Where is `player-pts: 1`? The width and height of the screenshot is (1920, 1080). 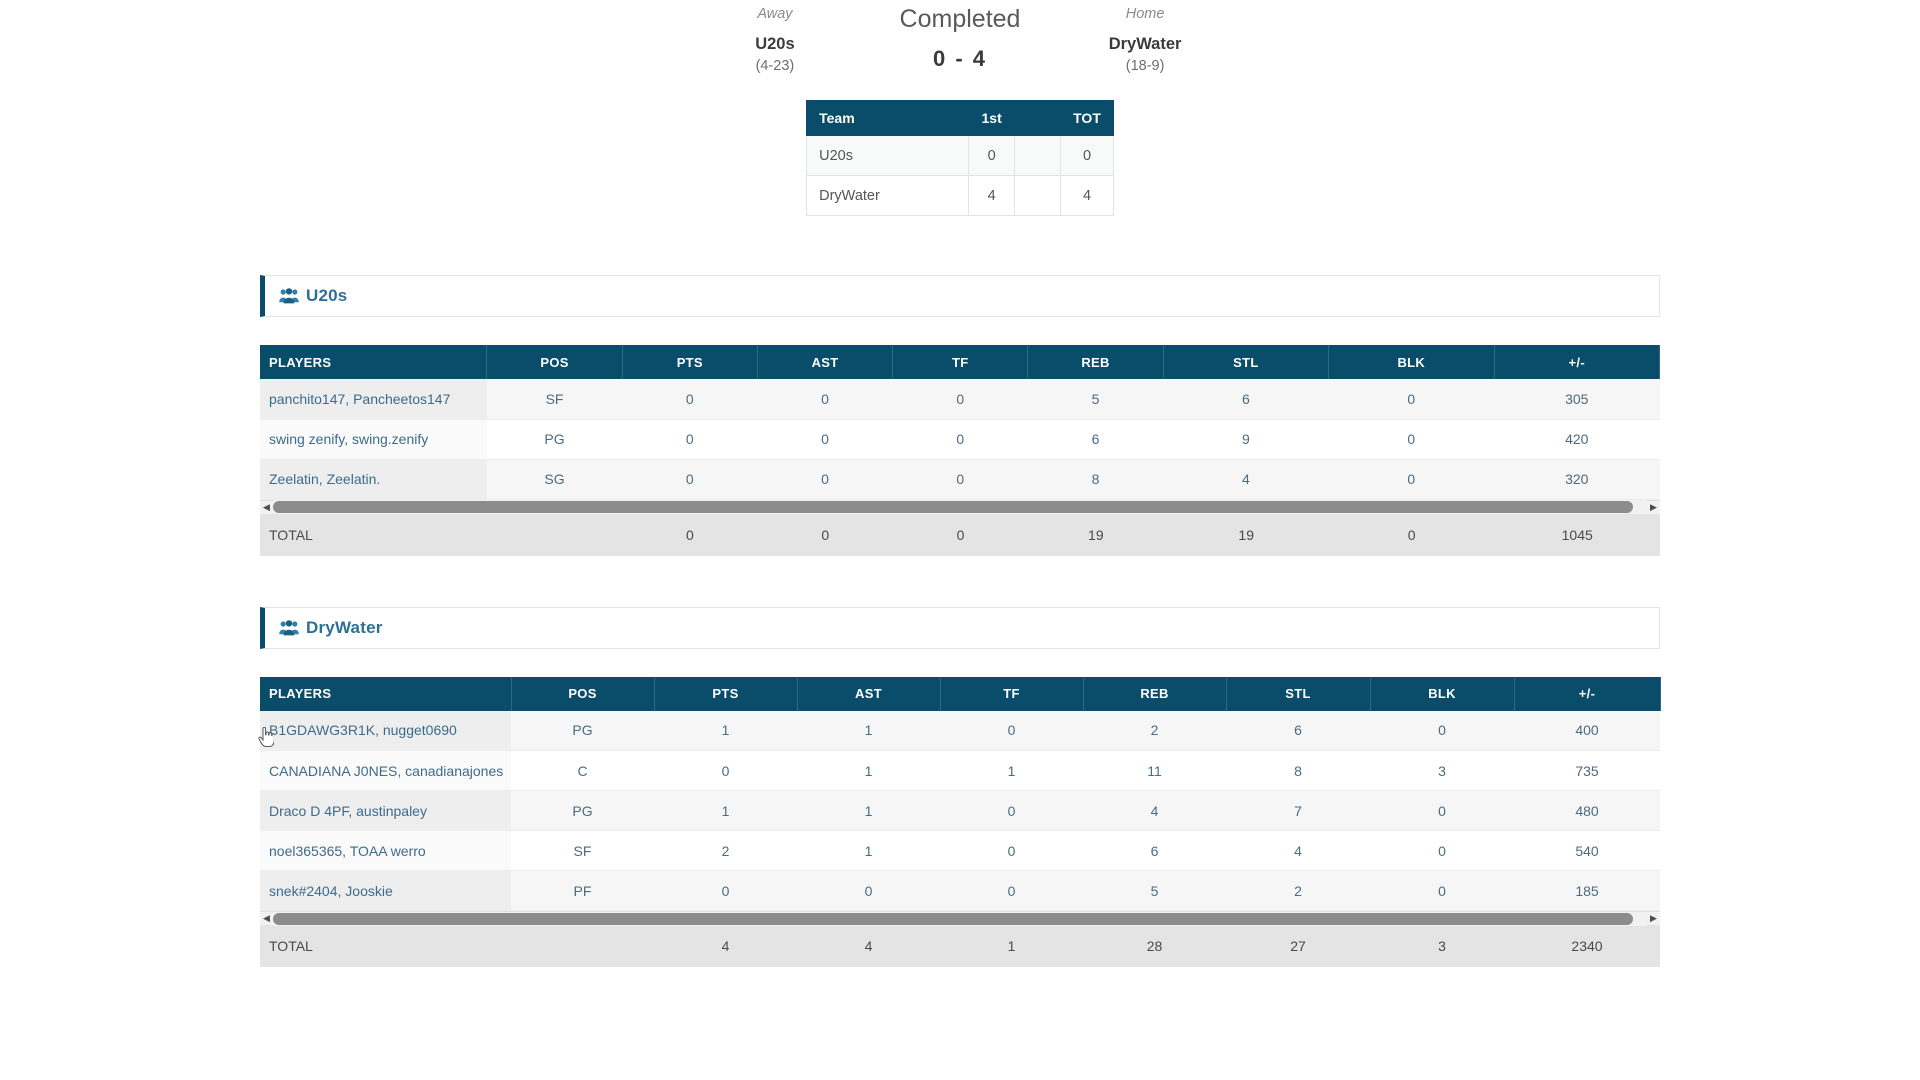
player-pts: 1 is located at coordinates (725, 810).